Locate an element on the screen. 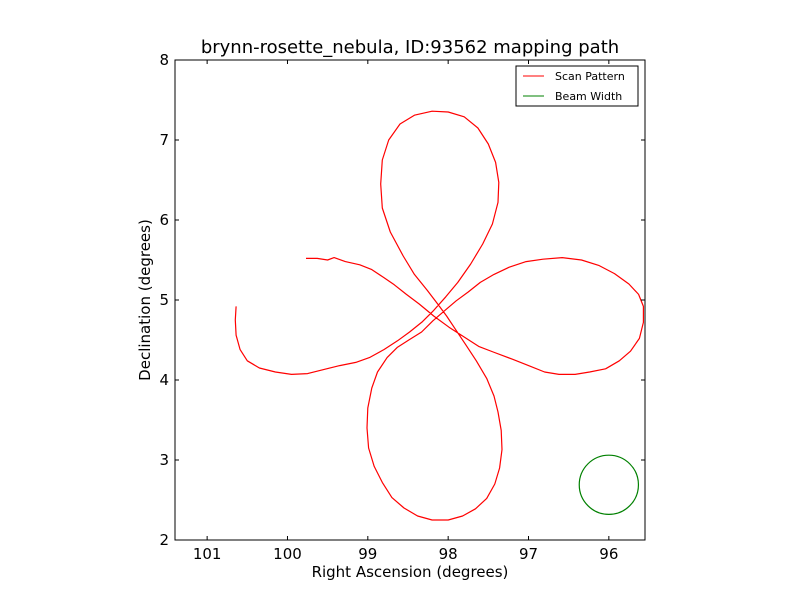 The height and width of the screenshot is (600, 800). x-tick-label: 96 is located at coordinates (608, 554).